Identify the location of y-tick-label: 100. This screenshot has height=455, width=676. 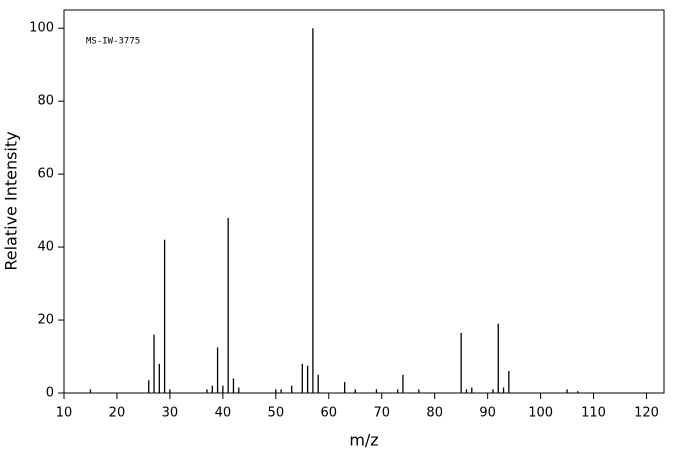
(41, 28).